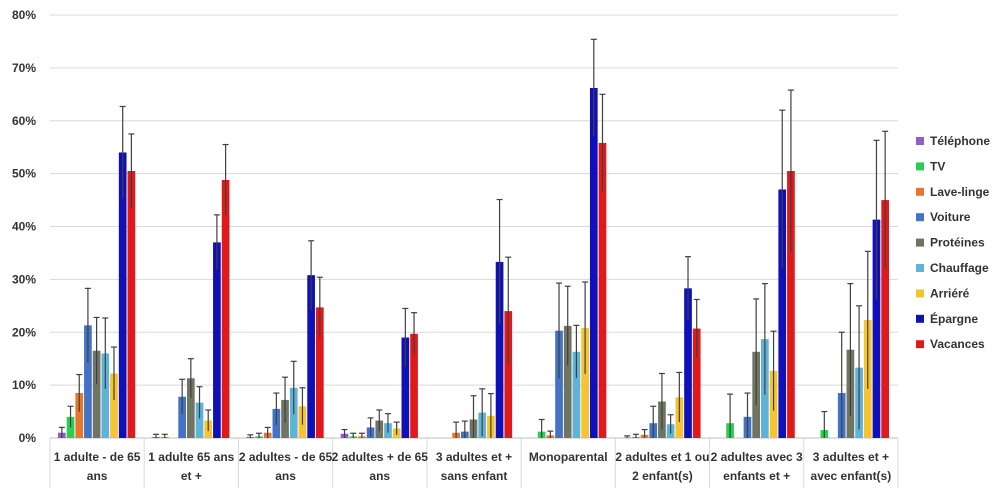 The width and height of the screenshot is (1000, 500). I want to click on y-tick-label: 0%, so click(28, 438).